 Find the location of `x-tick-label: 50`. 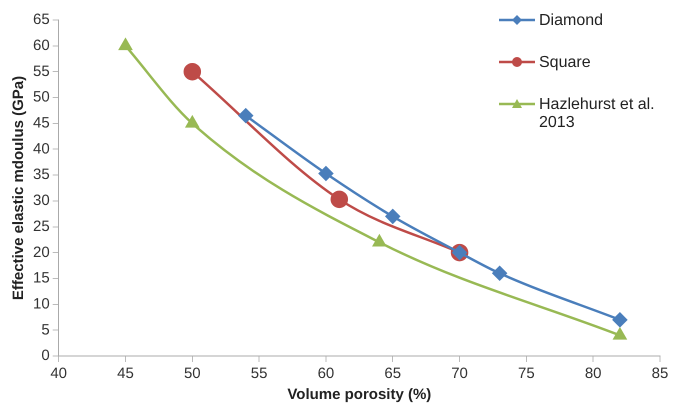

x-tick-label: 50 is located at coordinates (192, 373).